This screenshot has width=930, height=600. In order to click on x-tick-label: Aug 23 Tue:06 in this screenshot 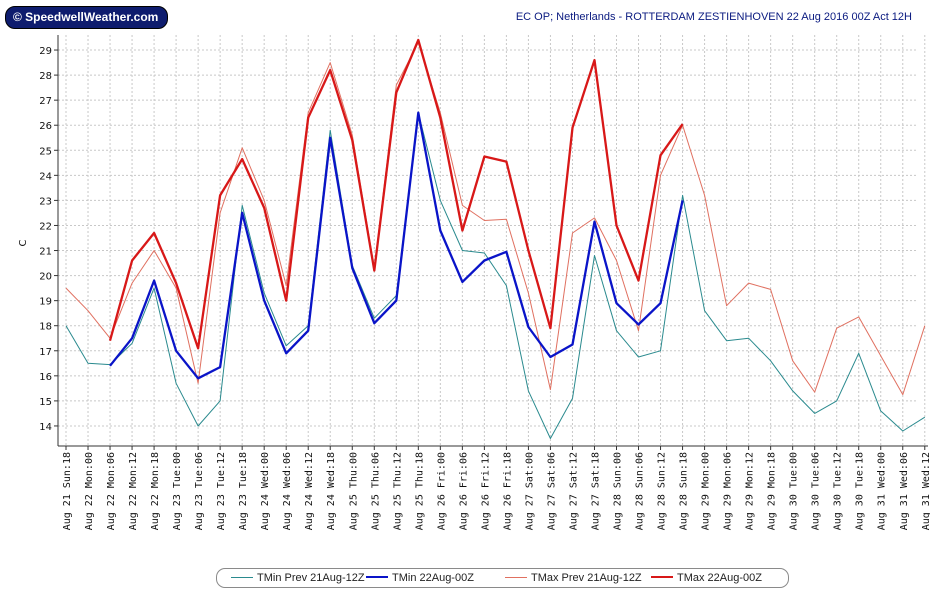, I will do `click(199, 491)`.